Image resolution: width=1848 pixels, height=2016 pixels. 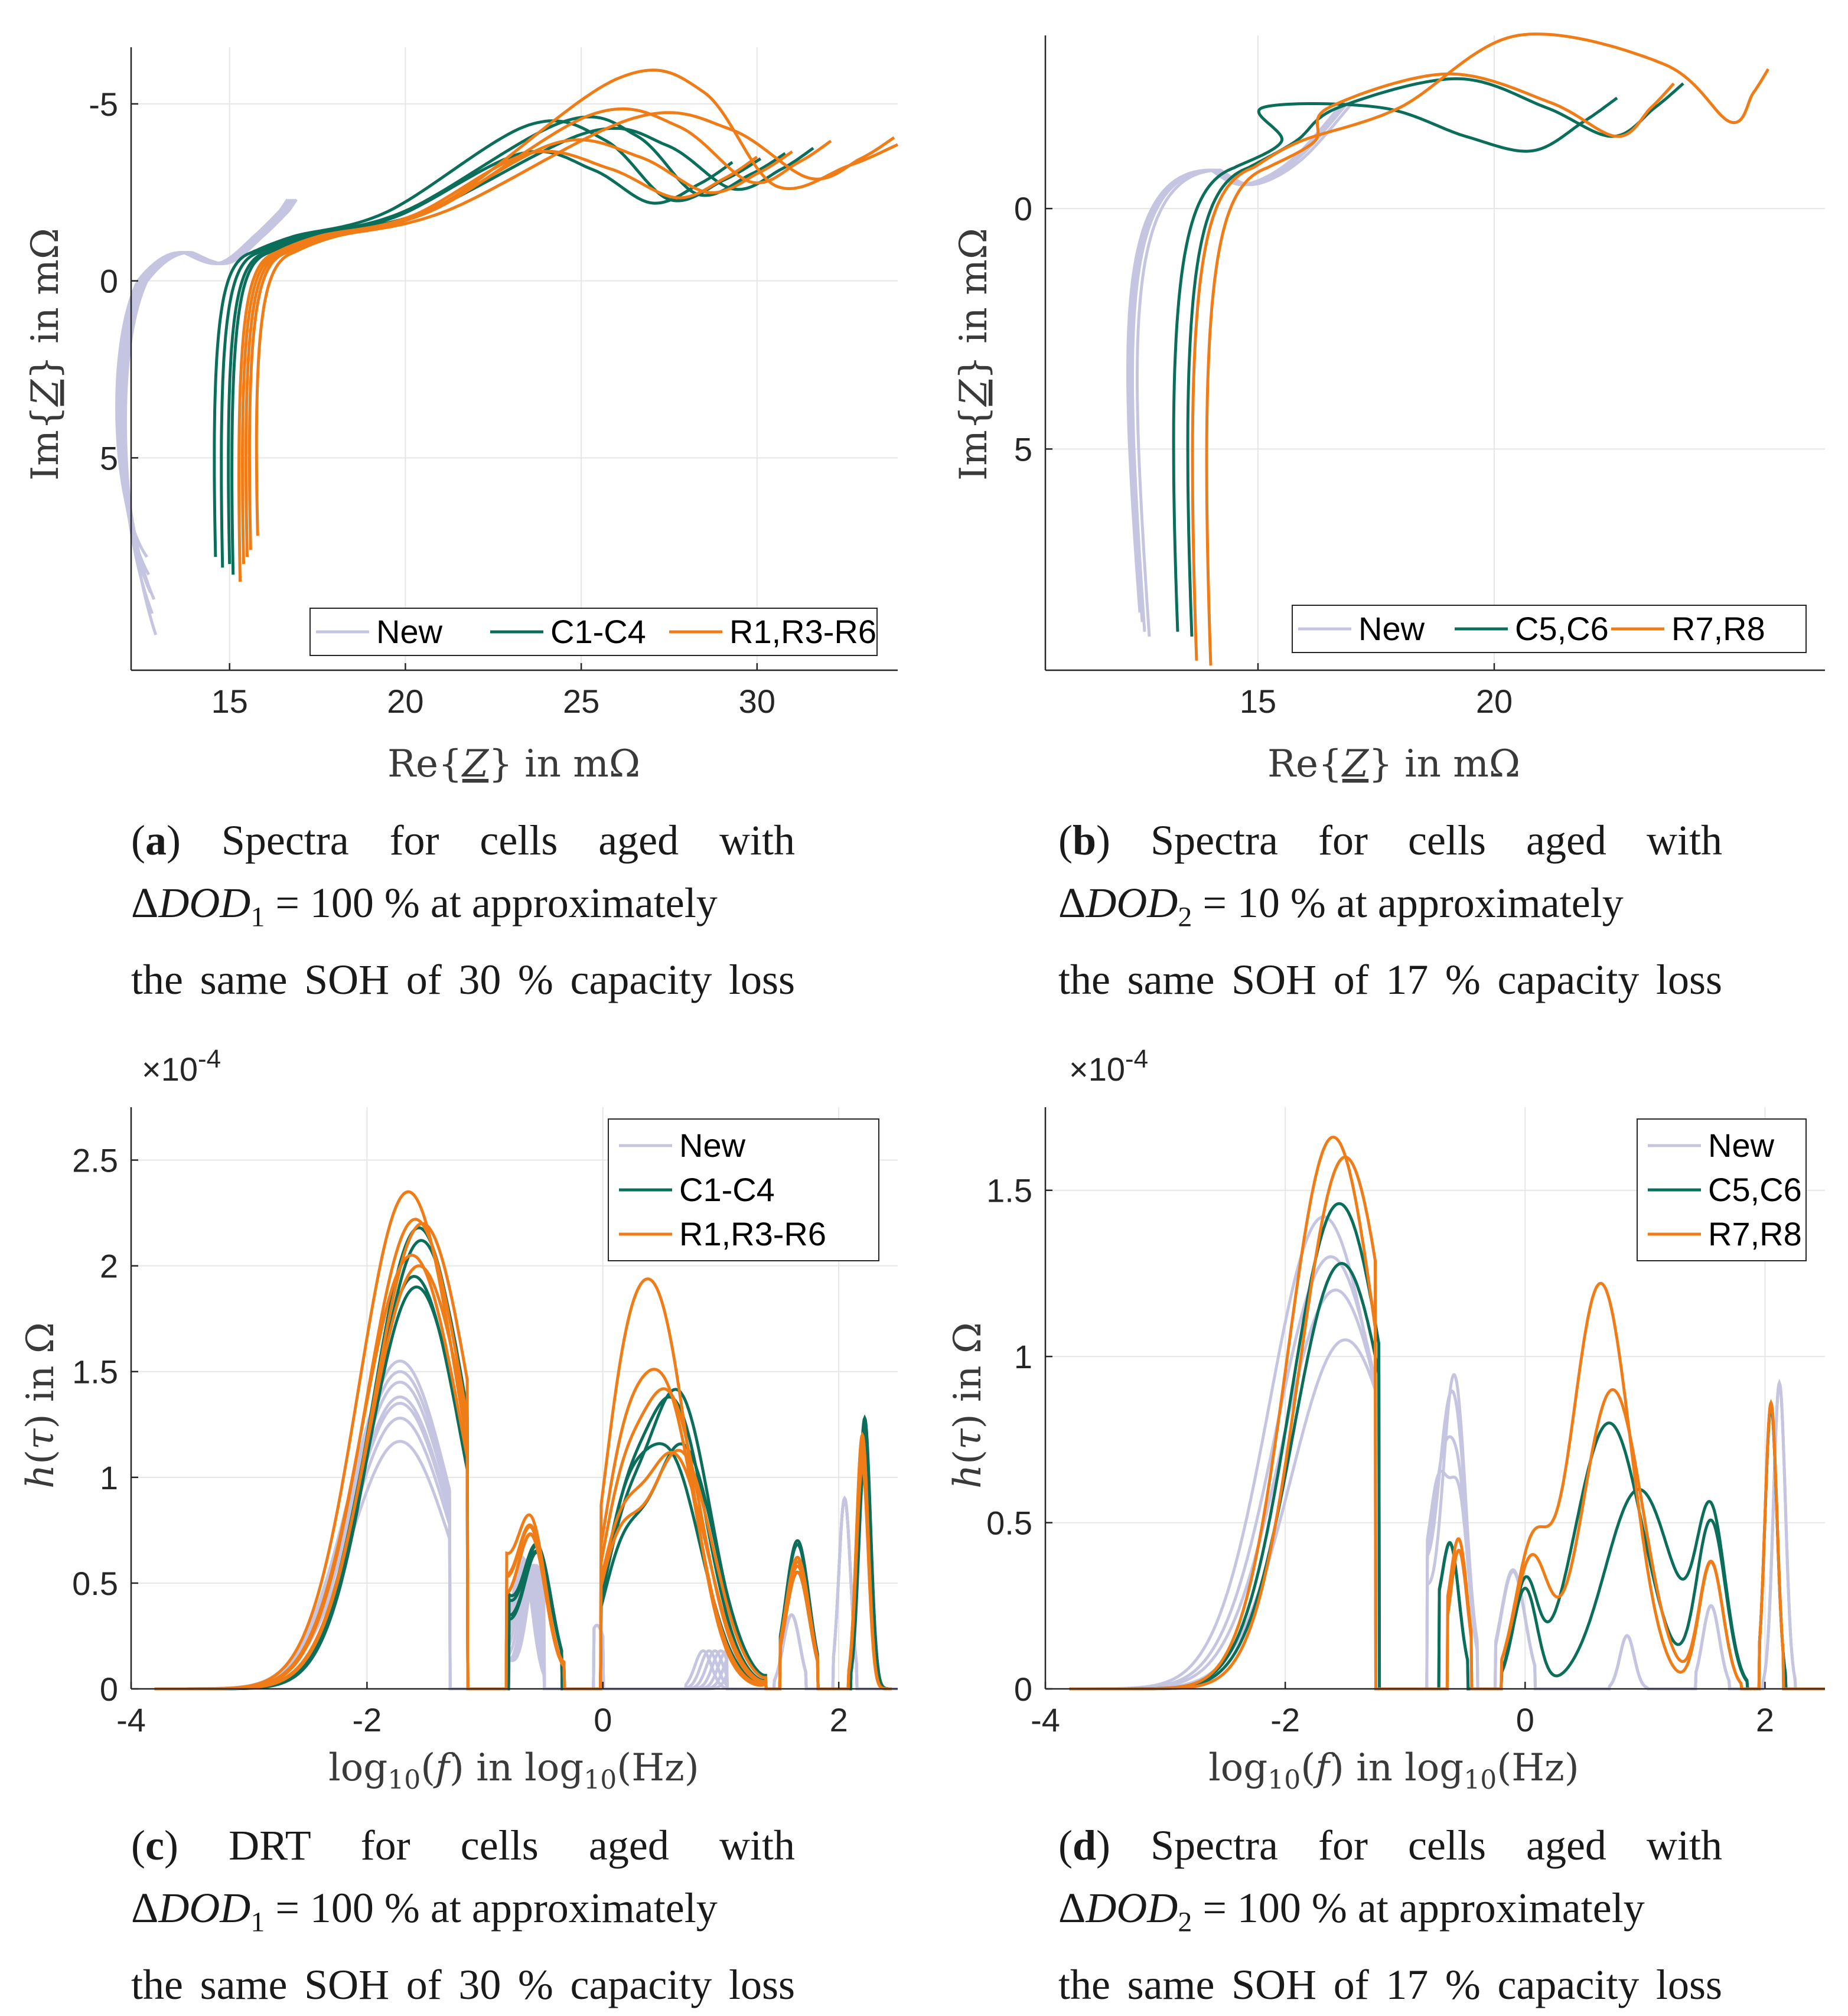 What do you see at coordinates (1390, 980) in the screenshot?
I see `caption-b-line3: the same SOH of 17 % capacity loss` at bounding box center [1390, 980].